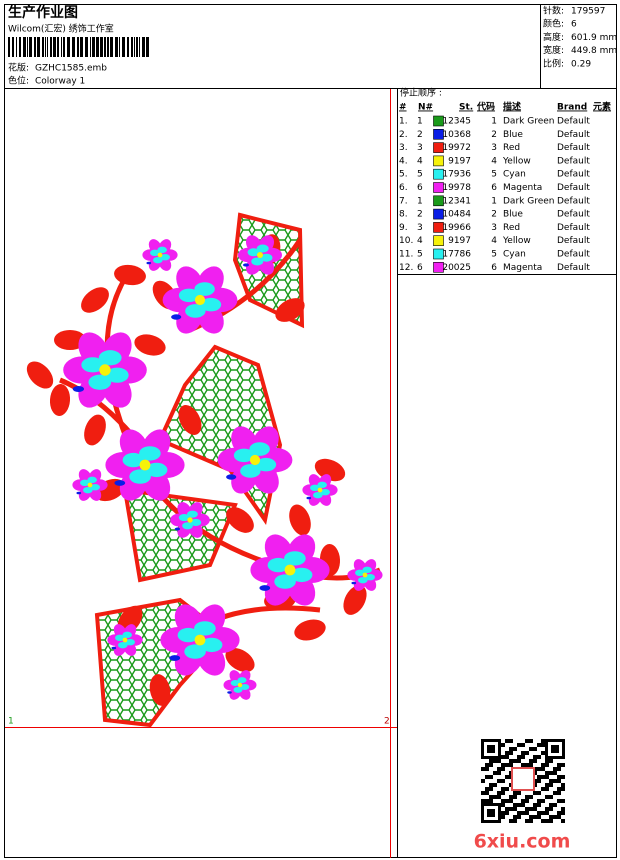 Image resolution: width=620 pixels, height=860 pixels. Describe the element at coordinates (494, 268) in the screenshot. I see `code: 6` at that location.